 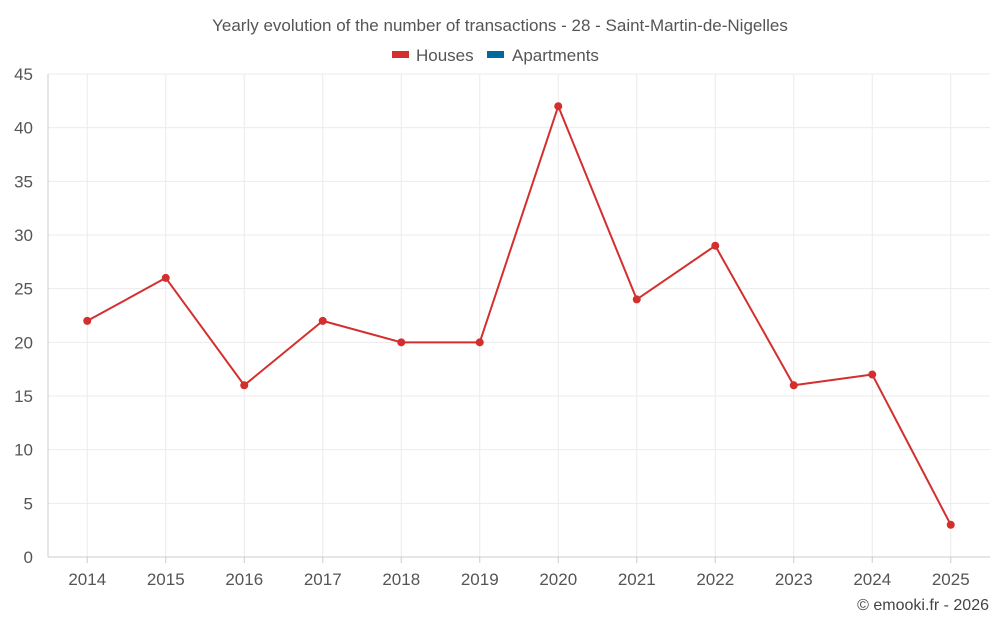 What do you see at coordinates (794, 579) in the screenshot?
I see `x-tick-label: 2023` at bounding box center [794, 579].